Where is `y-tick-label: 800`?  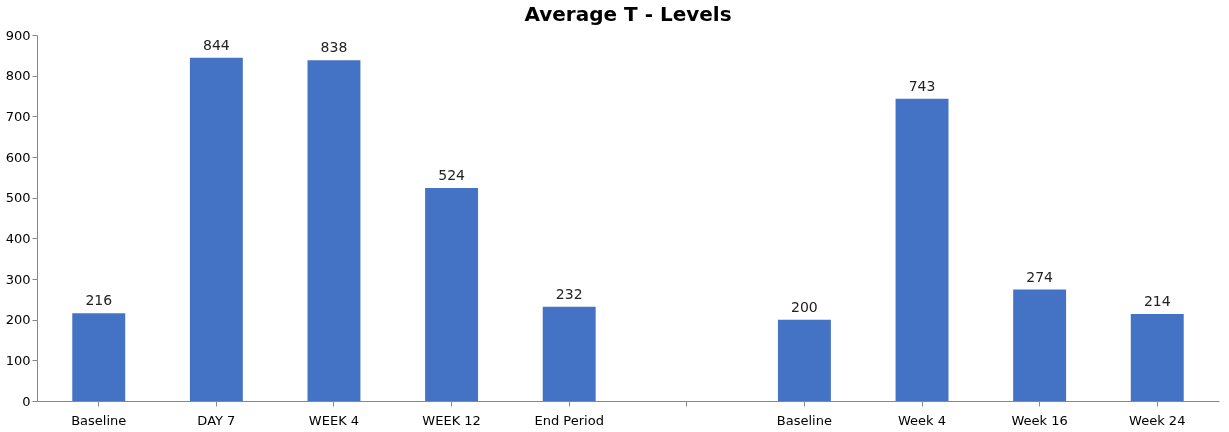
y-tick-label: 800 is located at coordinates (18, 76).